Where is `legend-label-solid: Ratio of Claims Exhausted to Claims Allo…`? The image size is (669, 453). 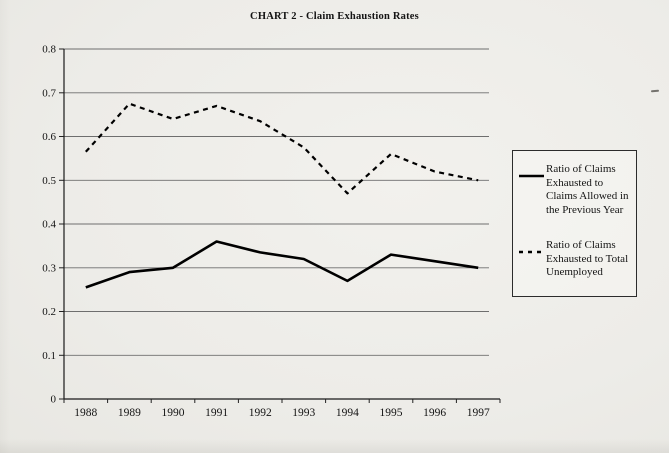 legend-label-solid: Ratio of Claims Exhausted to Claims Allo… is located at coordinates (587, 189).